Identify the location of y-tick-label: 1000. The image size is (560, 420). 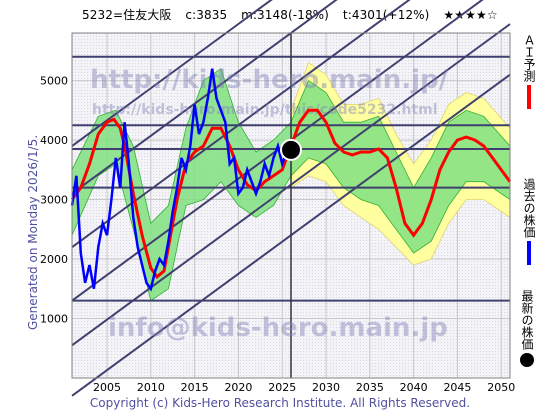
(54, 319).